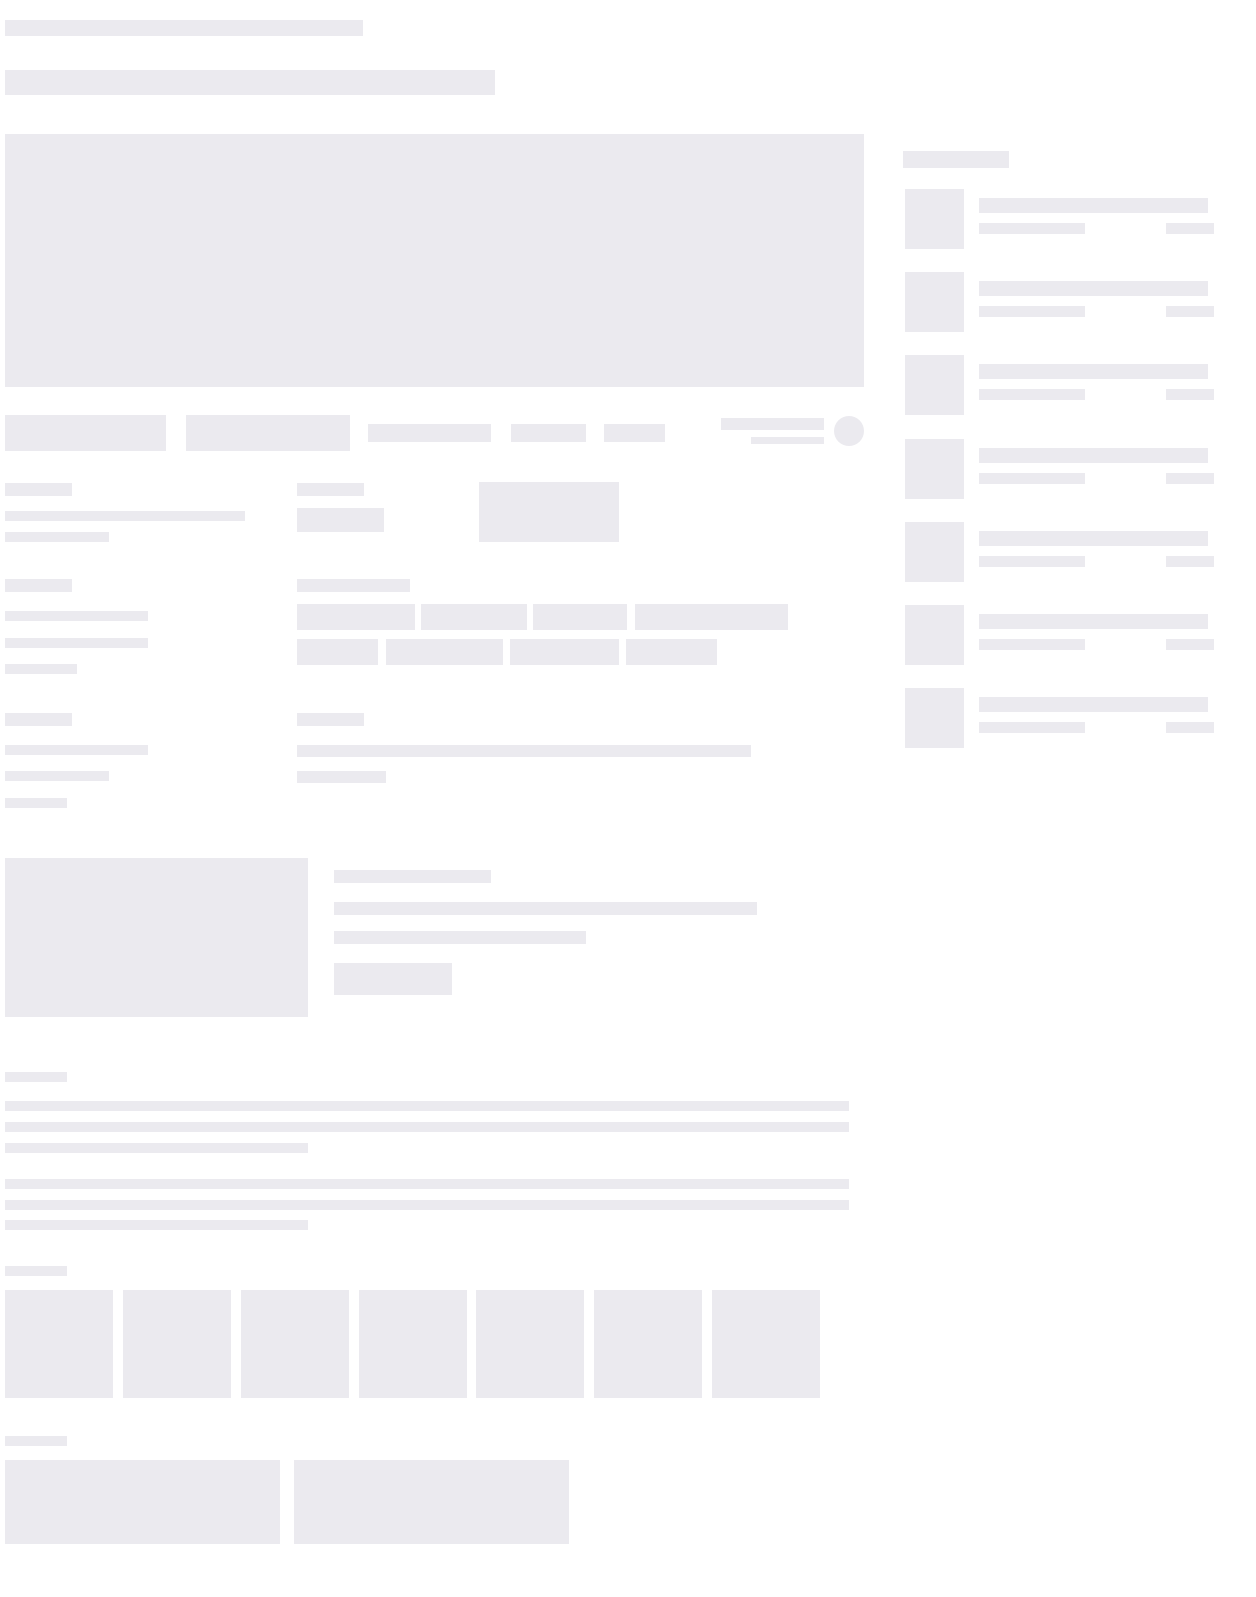 This screenshot has width=1256, height=1597. What do you see at coordinates (787, 440) in the screenshot?
I see `author-meta-placeholder` at bounding box center [787, 440].